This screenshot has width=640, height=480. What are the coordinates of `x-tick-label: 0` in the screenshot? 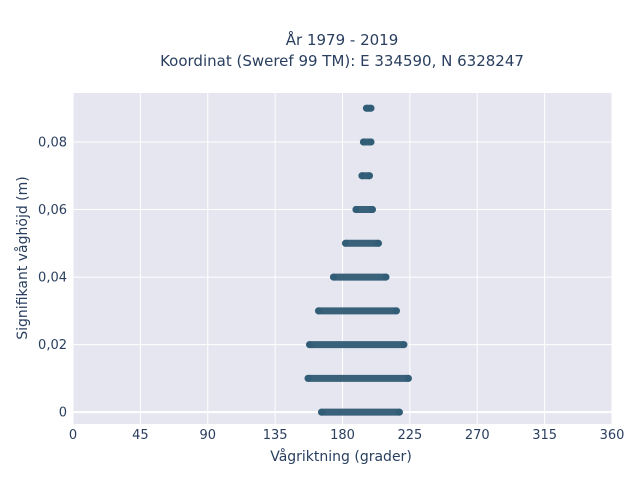 It's located at (73, 435).